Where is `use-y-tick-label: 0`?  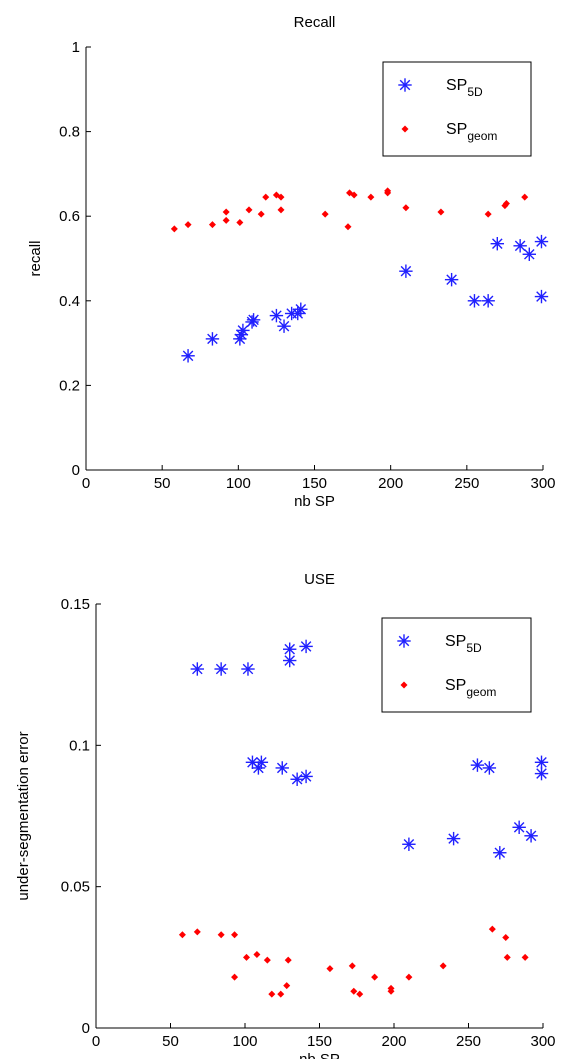
use-y-tick-label: 0 is located at coordinates (86, 1028).